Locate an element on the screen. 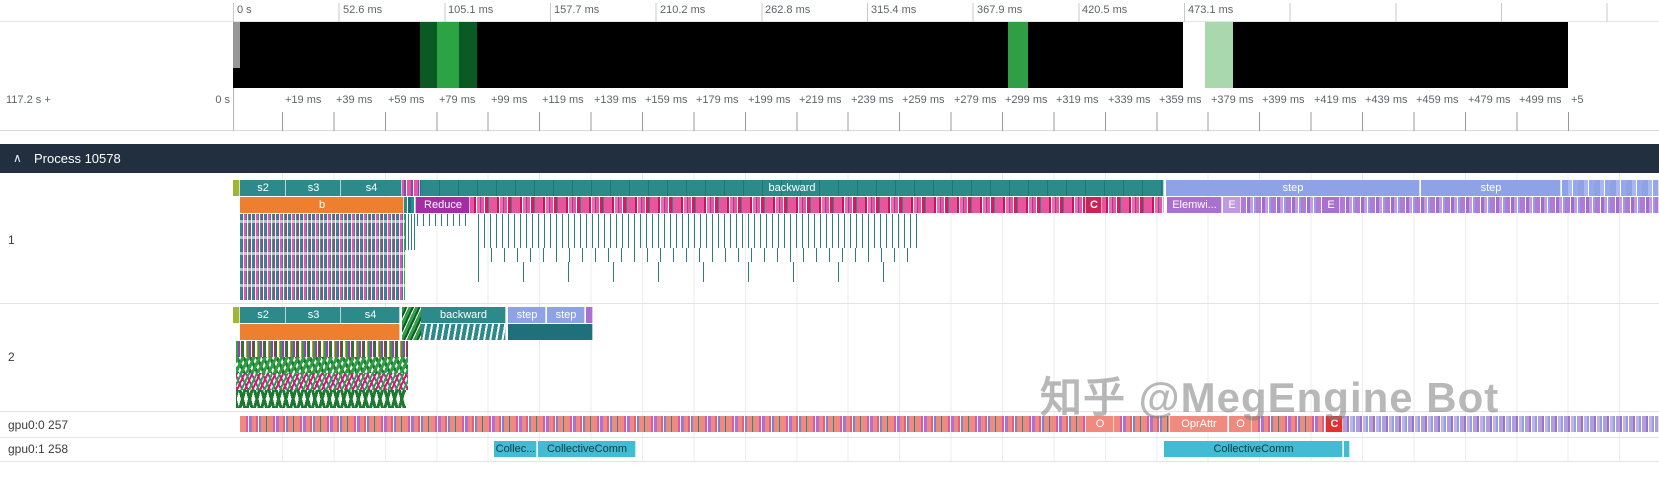  ruler-label: +319 ms is located at coordinates (1077, 100).